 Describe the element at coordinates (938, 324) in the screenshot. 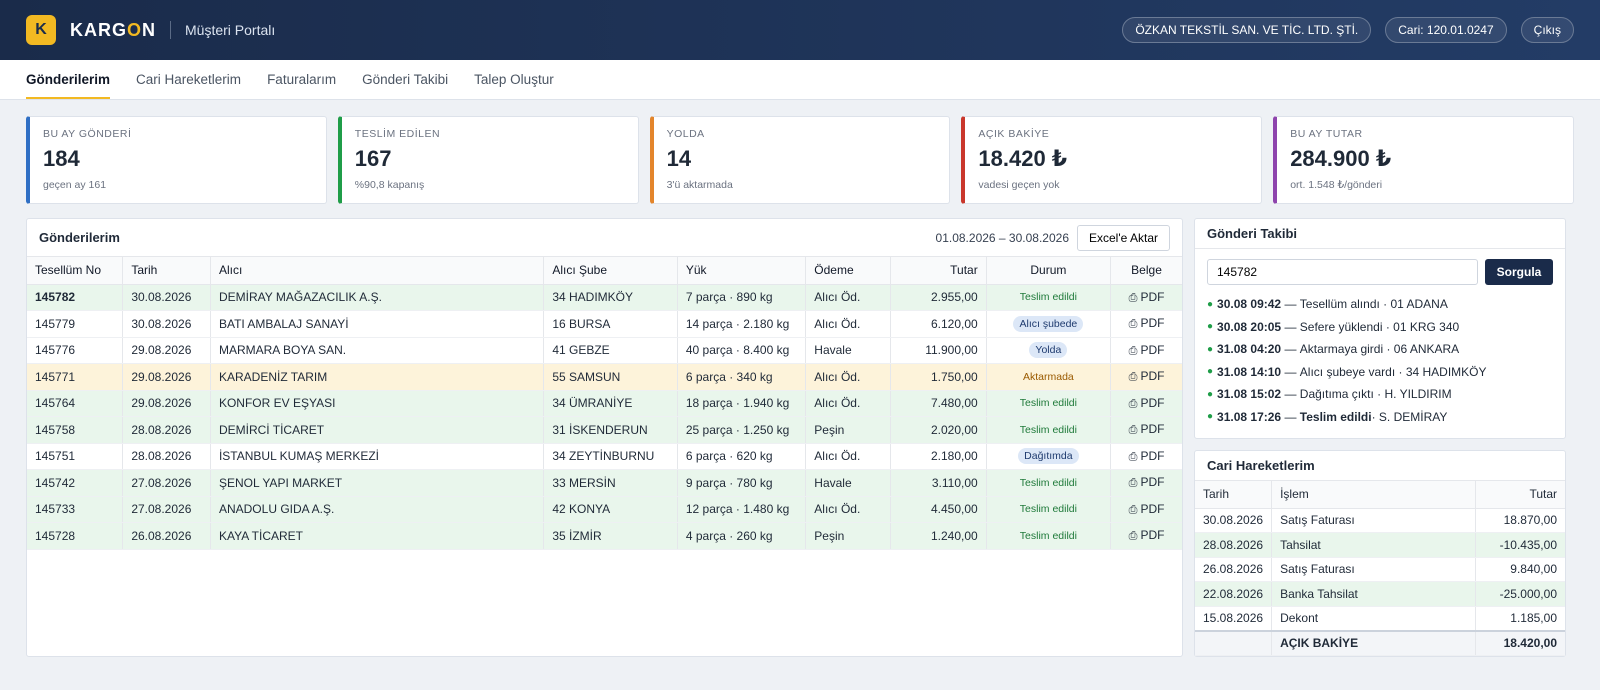

I see `shipment-amount: 6.120,00` at that location.